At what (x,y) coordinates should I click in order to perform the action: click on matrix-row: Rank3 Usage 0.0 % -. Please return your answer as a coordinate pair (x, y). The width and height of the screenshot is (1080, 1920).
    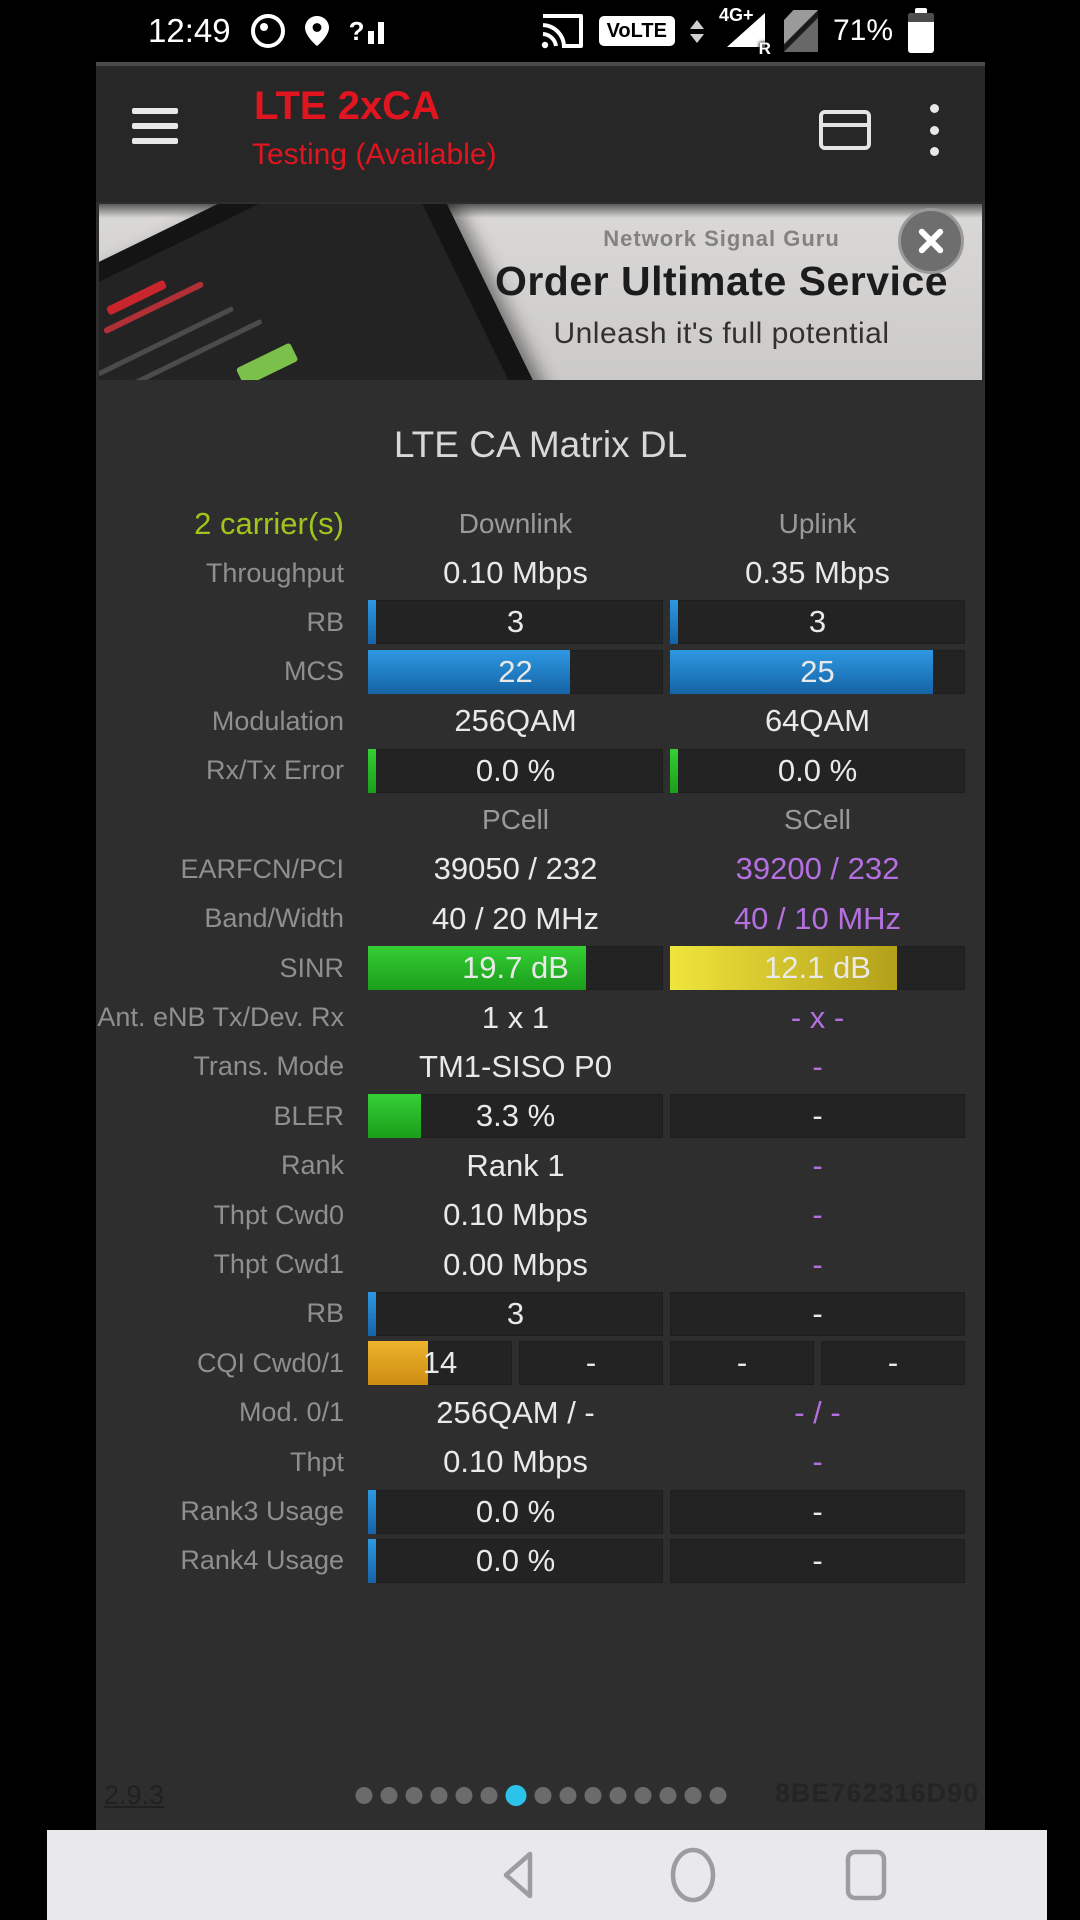
    Looking at the image, I should click on (540, 1511).